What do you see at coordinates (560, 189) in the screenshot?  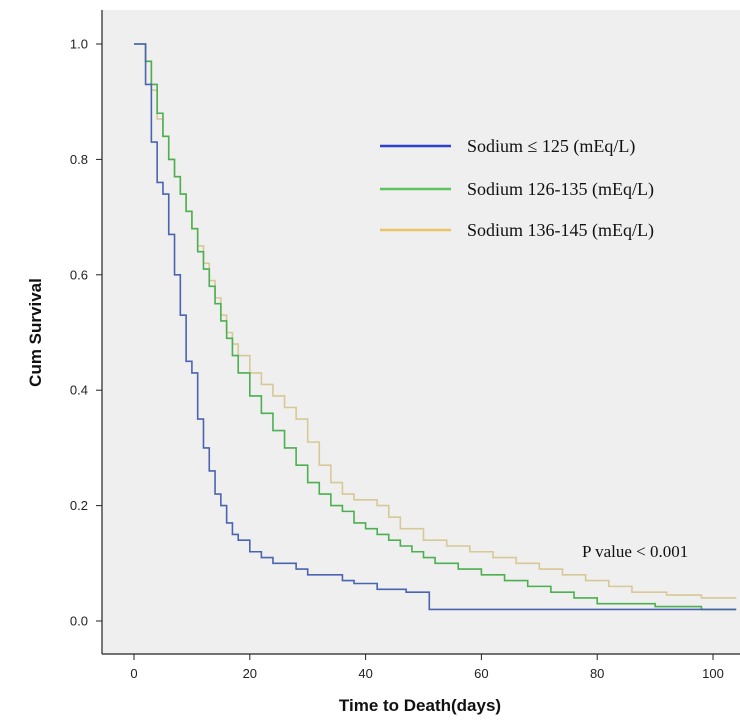 I see `legend-label-2: Sodium 126-135 (mEq/L)` at bounding box center [560, 189].